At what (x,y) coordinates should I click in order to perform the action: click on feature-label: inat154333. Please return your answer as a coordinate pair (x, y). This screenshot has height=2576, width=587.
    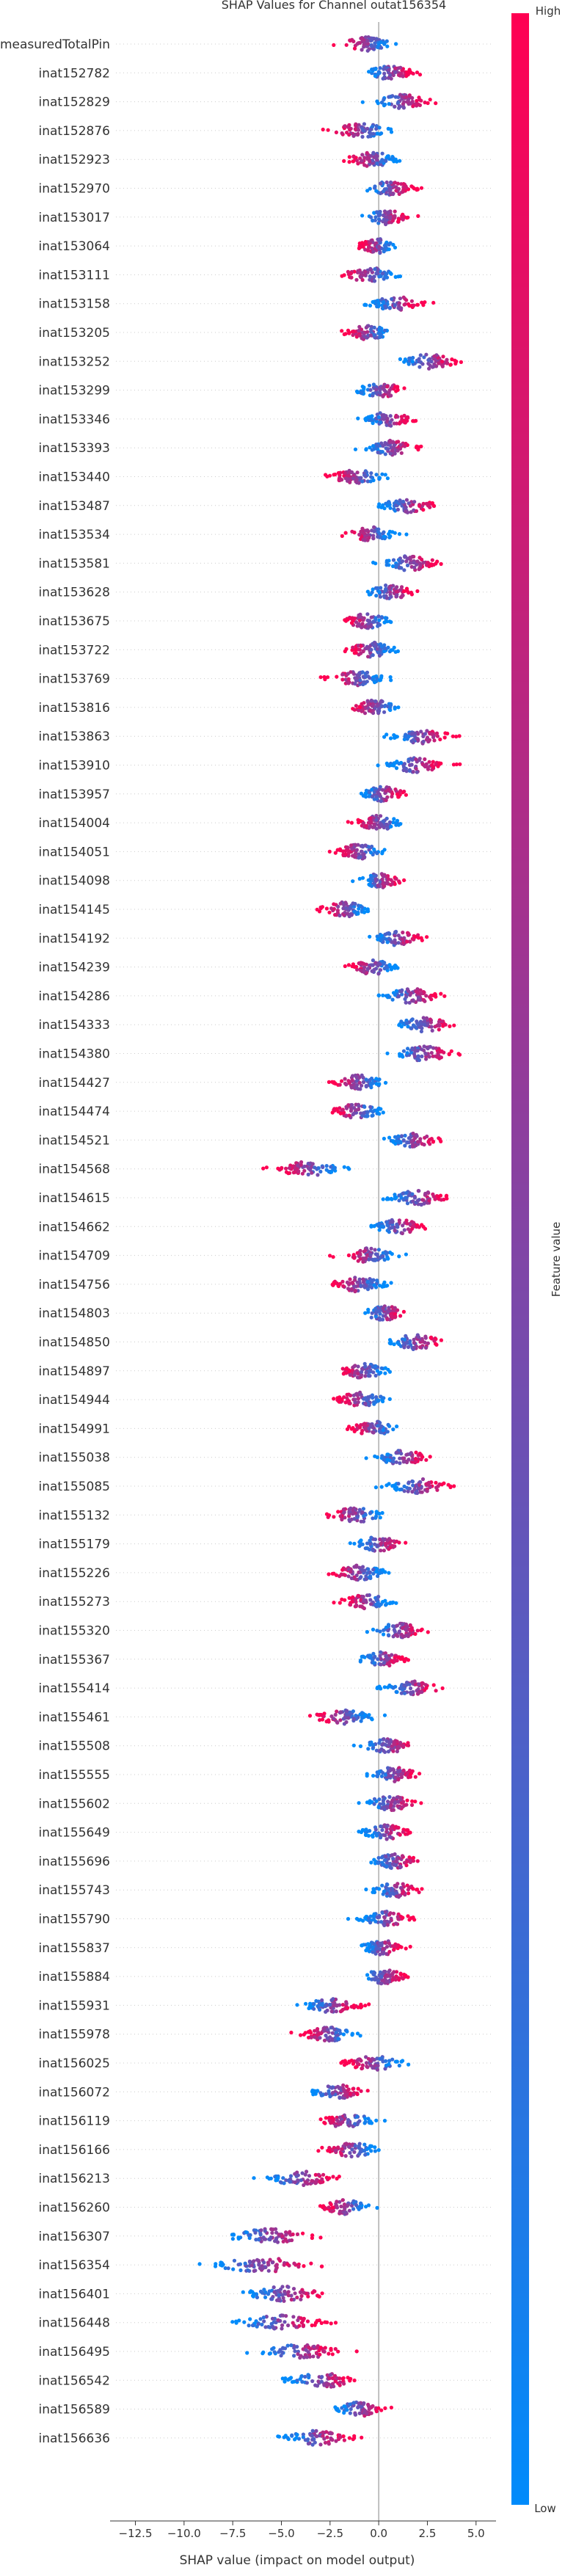
    Looking at the image, I should click on (74, 1025).